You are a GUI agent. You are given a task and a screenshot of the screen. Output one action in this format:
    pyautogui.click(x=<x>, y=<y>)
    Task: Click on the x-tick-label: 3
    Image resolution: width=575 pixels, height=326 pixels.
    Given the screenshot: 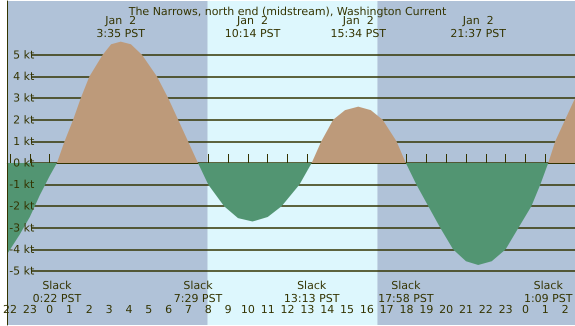 What is the action you would take?
    pyautogui.click(x=109, y=309)
    